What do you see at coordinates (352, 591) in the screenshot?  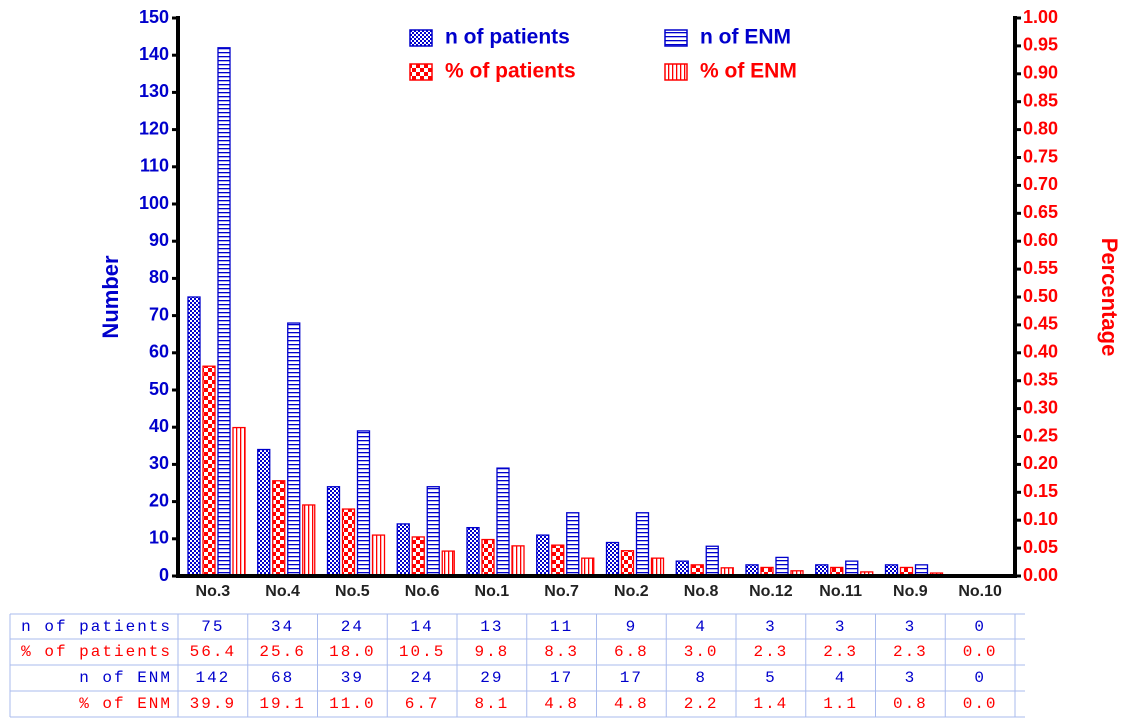 I see `x-tick-label: No.5` at bounding box center [352, 591].